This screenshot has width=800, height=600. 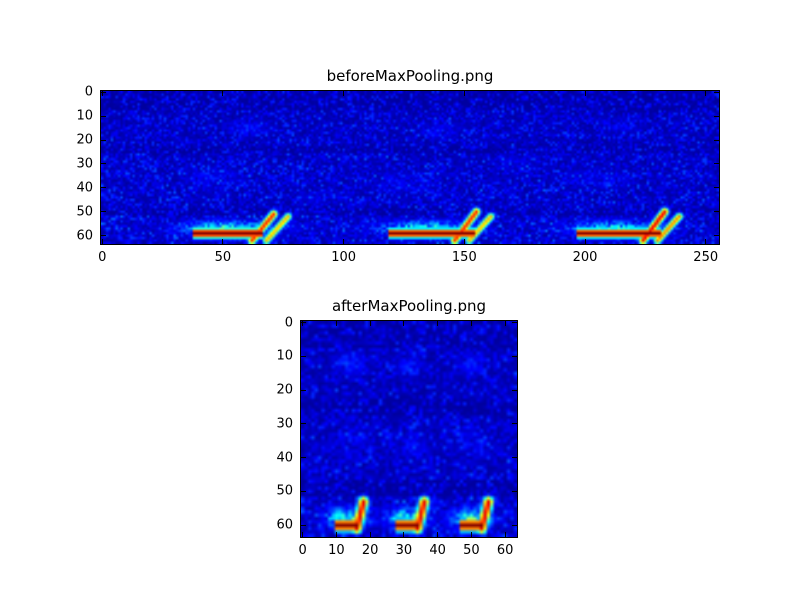 I want to click on x-tick-label: 150, so click(x=464, y=257).